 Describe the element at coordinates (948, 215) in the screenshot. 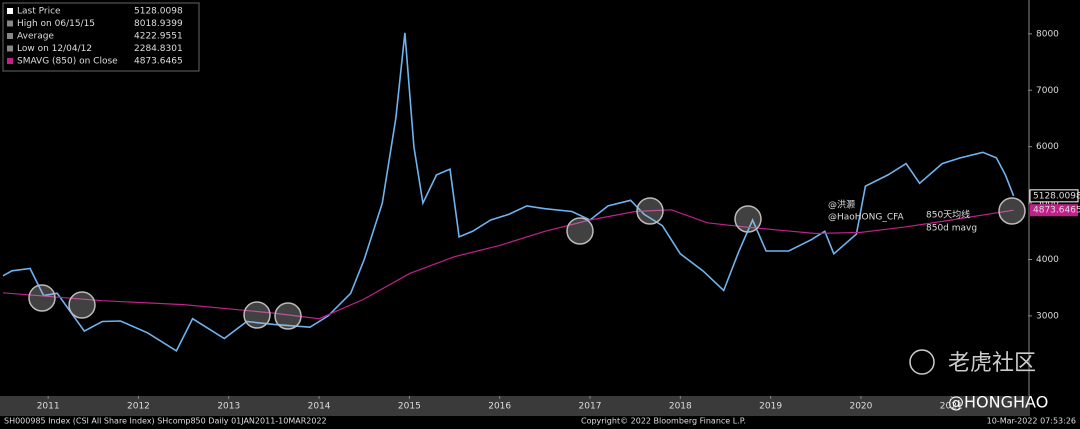

I see `annotation: 850天均线` at that location.